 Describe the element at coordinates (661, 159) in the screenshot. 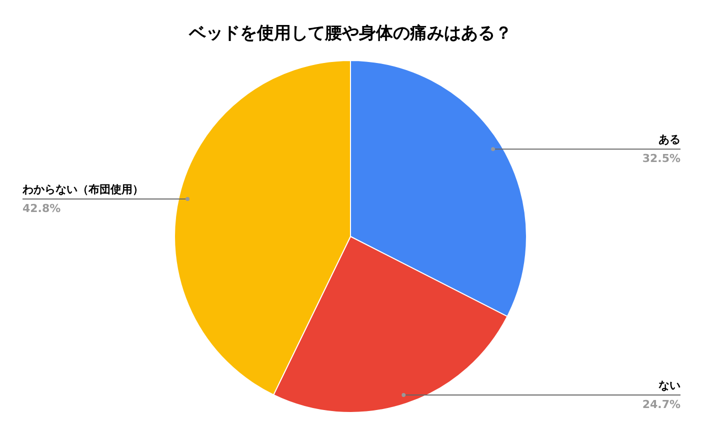

I see `data-label: 32.5%` at that location.